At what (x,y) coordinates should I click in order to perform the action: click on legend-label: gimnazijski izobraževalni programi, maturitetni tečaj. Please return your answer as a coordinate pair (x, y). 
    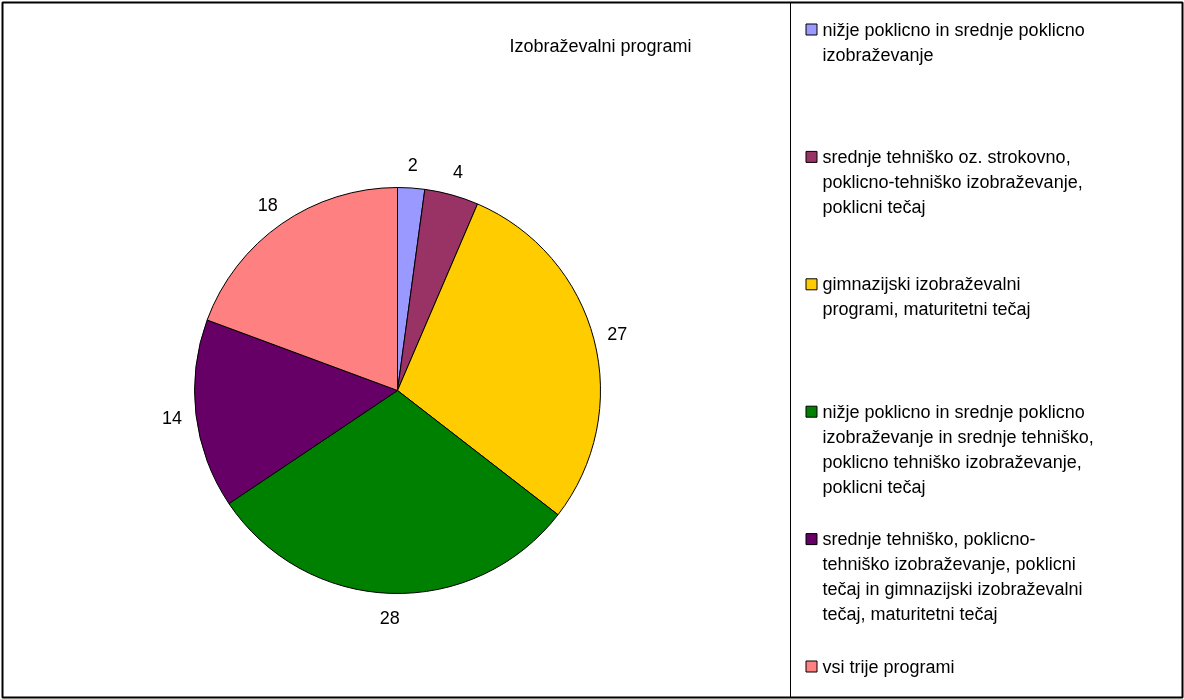
    Looking at the image, I should click on (926, 297).